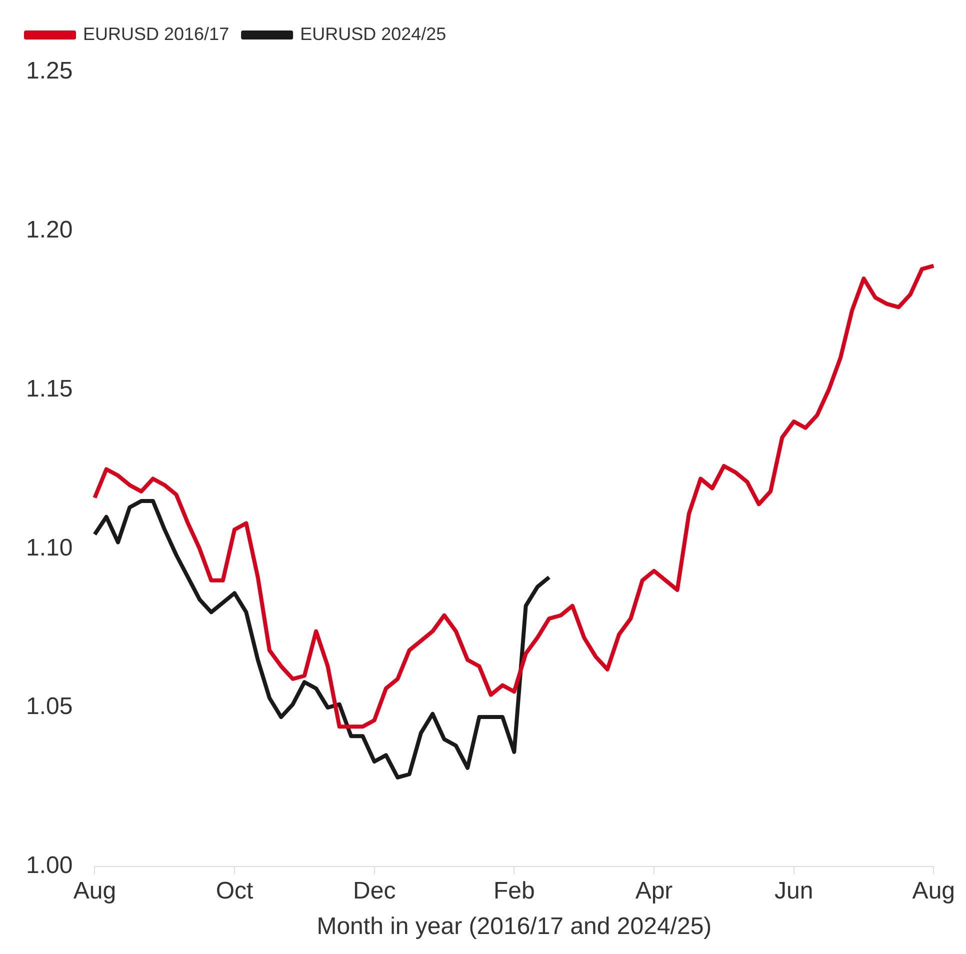  What do you see at coordinates (49, 706) in the screenshot?
I see `y-tick-label: 1.05` at bounding box center [49, 706].